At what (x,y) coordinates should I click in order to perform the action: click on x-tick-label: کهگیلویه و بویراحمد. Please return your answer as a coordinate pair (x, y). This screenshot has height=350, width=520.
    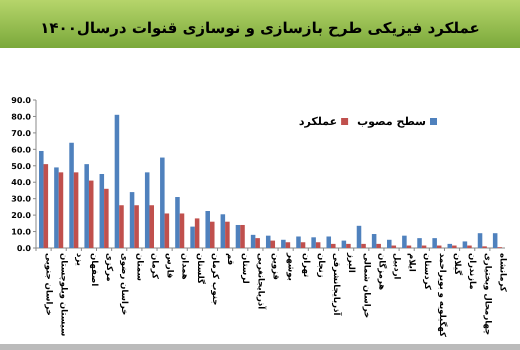
    Looking at the image, I should click on (442, 295).